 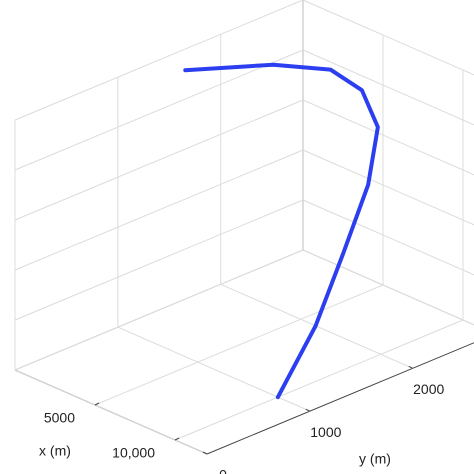 What do you see at coordinates (428, 389) in the screenshot?
I see `y-tick-label: 2000` at bounding box center [428, 389].